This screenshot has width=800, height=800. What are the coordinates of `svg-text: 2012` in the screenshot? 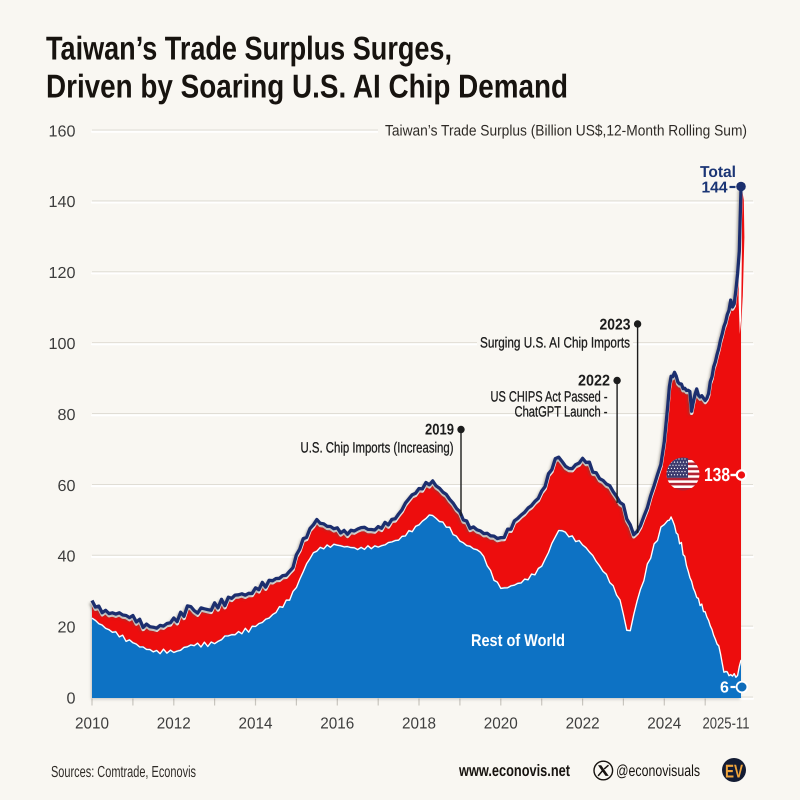 It's located at (174, 724).